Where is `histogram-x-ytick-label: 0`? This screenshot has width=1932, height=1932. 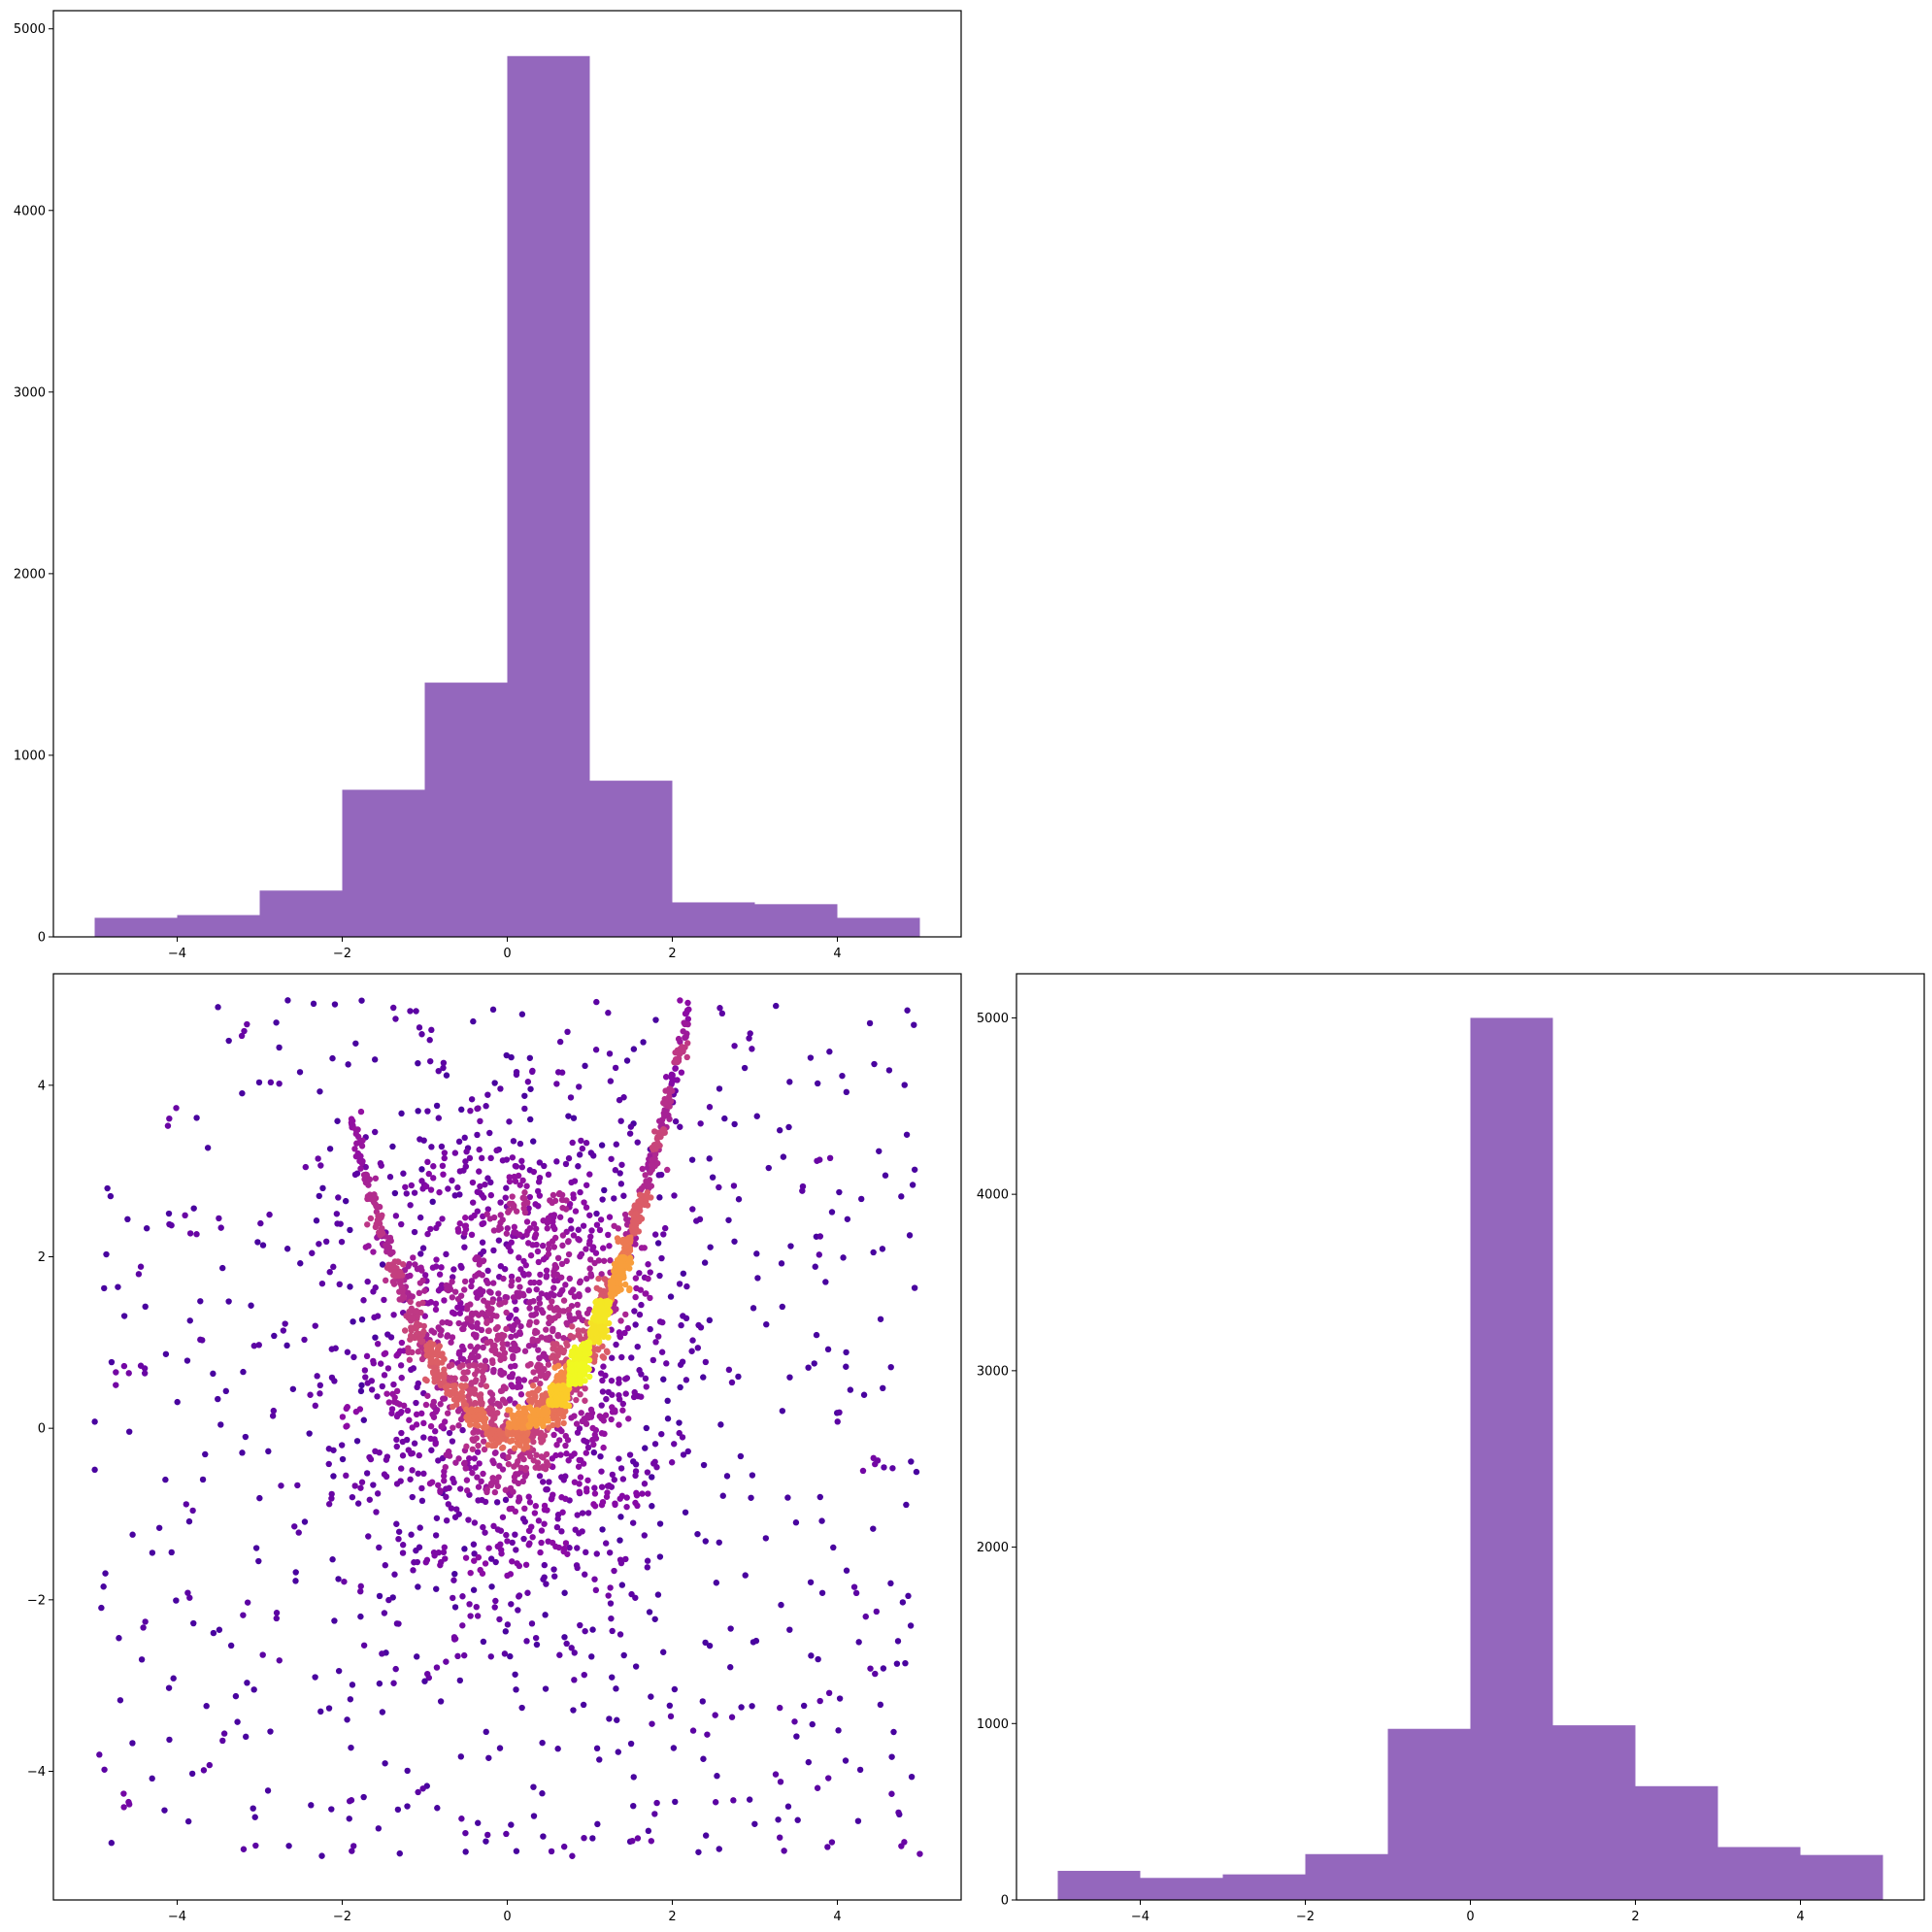 histogram-x-ytick-label: 0 is located at coordinates (42, 939).